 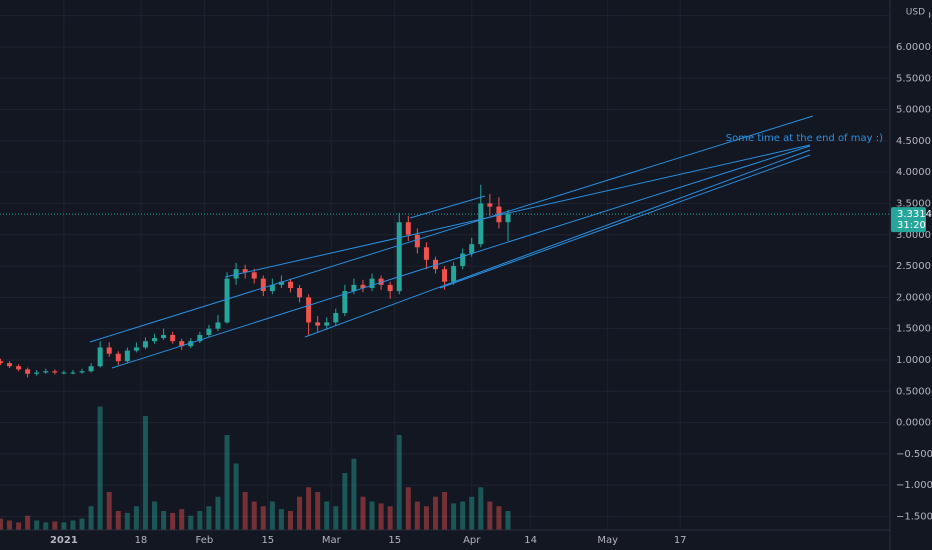 What do you see at coordinates (680, 540) in the screenshot?
I see `x-tick-label: 17` at bounding box center [680, 540].